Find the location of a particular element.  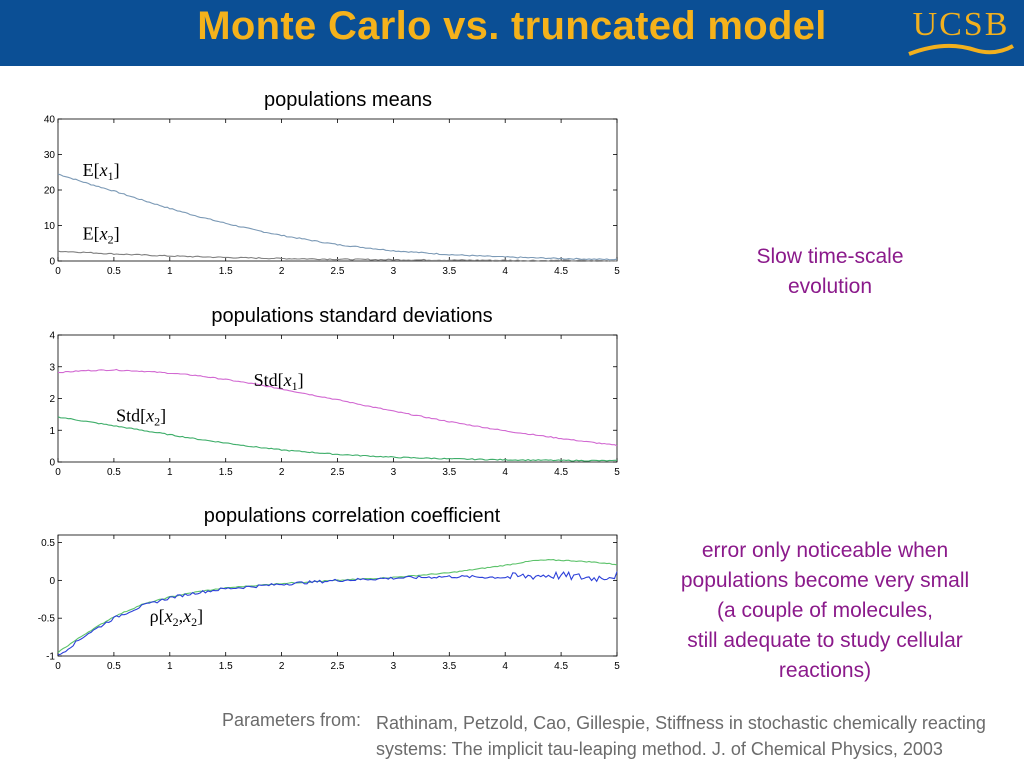

note-line: (a couple of molecules, is located at coordinates (825, 610).